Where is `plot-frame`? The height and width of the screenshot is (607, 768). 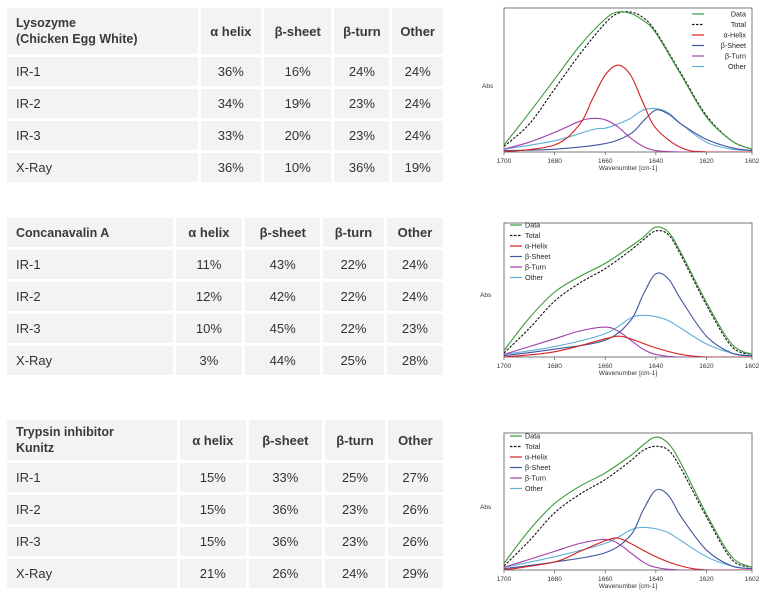
plot-frame is located at coordinates (628, 501).